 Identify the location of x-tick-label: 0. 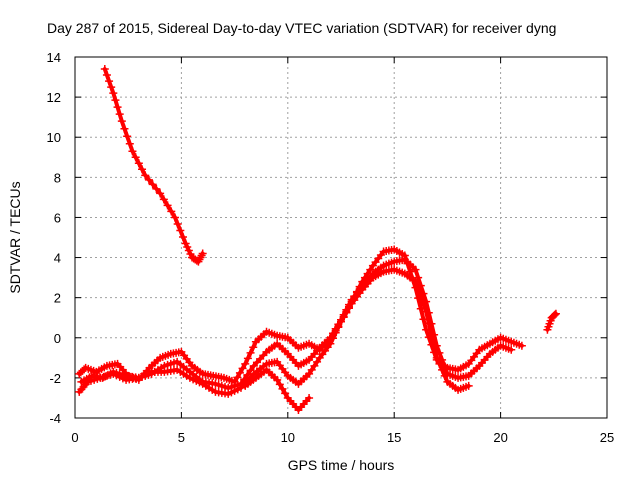
(74, 437).